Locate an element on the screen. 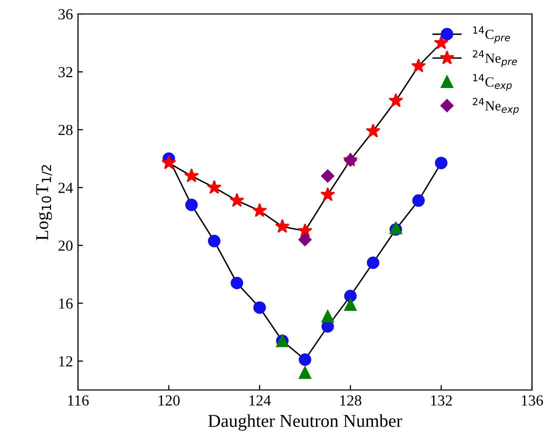 Image resolution: width=546 pixels, height=441 pixels. x-tick-label: 120 is located at coordinates (169, 400).